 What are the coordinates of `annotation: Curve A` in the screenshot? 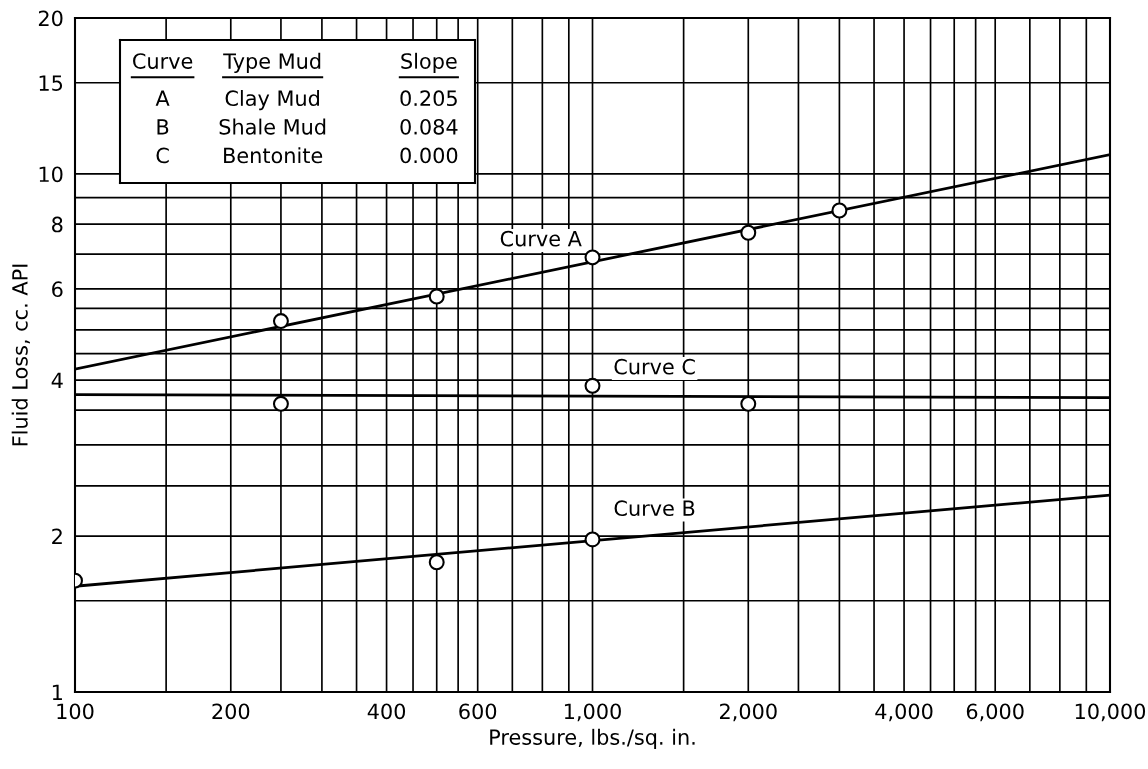 It's located at (541, 238).